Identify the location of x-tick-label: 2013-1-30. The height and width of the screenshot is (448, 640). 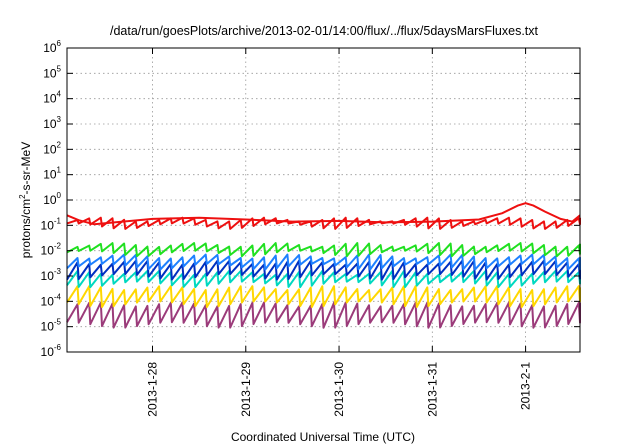
(339, 389).